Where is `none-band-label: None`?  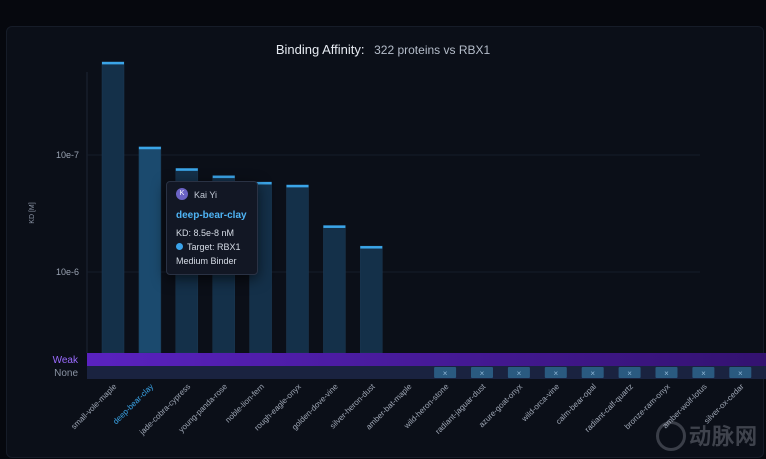
none-band-label: None is located at coordinates (66, 373).